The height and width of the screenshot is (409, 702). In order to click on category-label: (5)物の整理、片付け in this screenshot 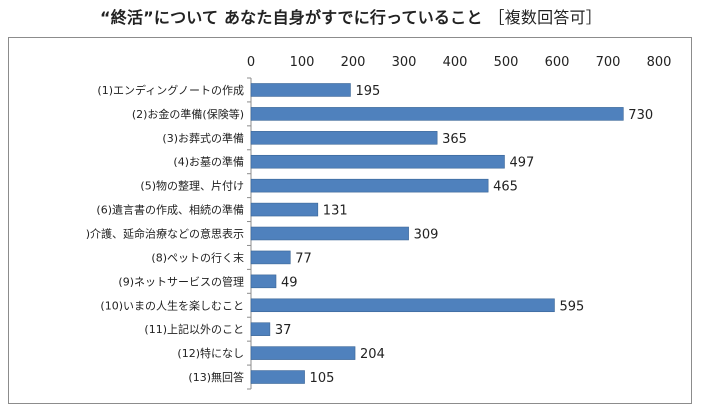, I will do `click(192, 186)`.